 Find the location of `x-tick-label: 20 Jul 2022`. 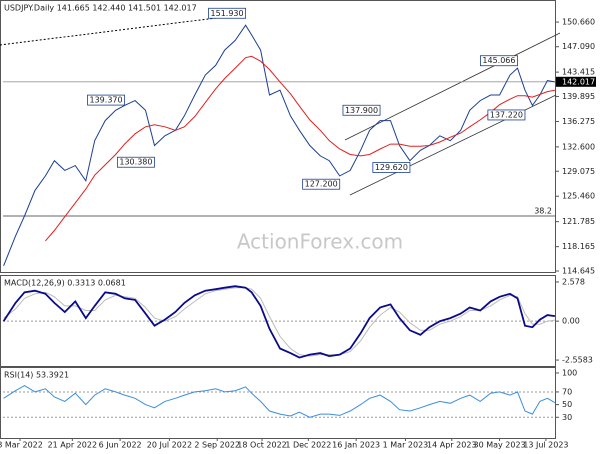

x-tick-label: 20 Jul 2022 is located at coordinates (169, 445).